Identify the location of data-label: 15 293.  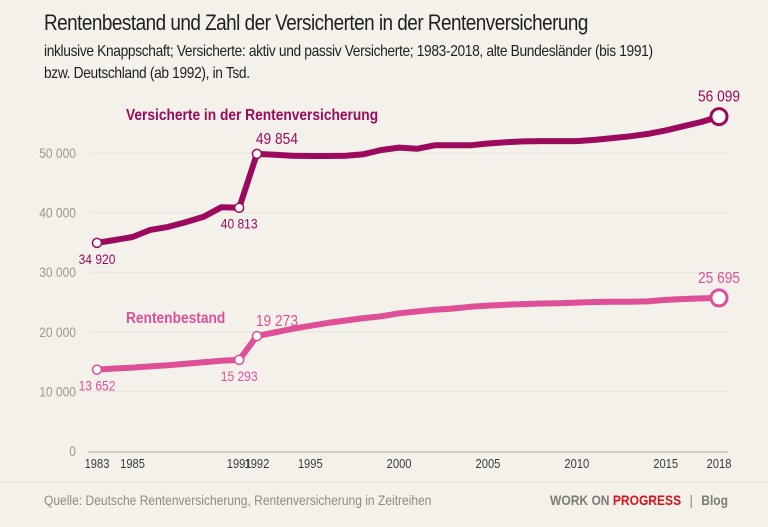
(239, 376).